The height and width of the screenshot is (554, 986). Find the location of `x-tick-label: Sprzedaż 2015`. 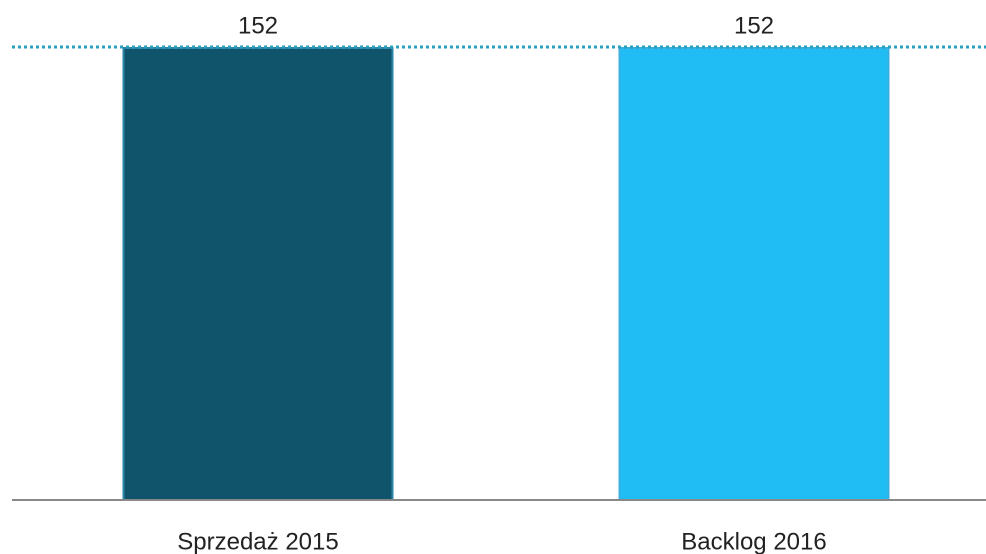

x-tick-label: Sprzedaż 2015 is located at coordinates (257, 541).